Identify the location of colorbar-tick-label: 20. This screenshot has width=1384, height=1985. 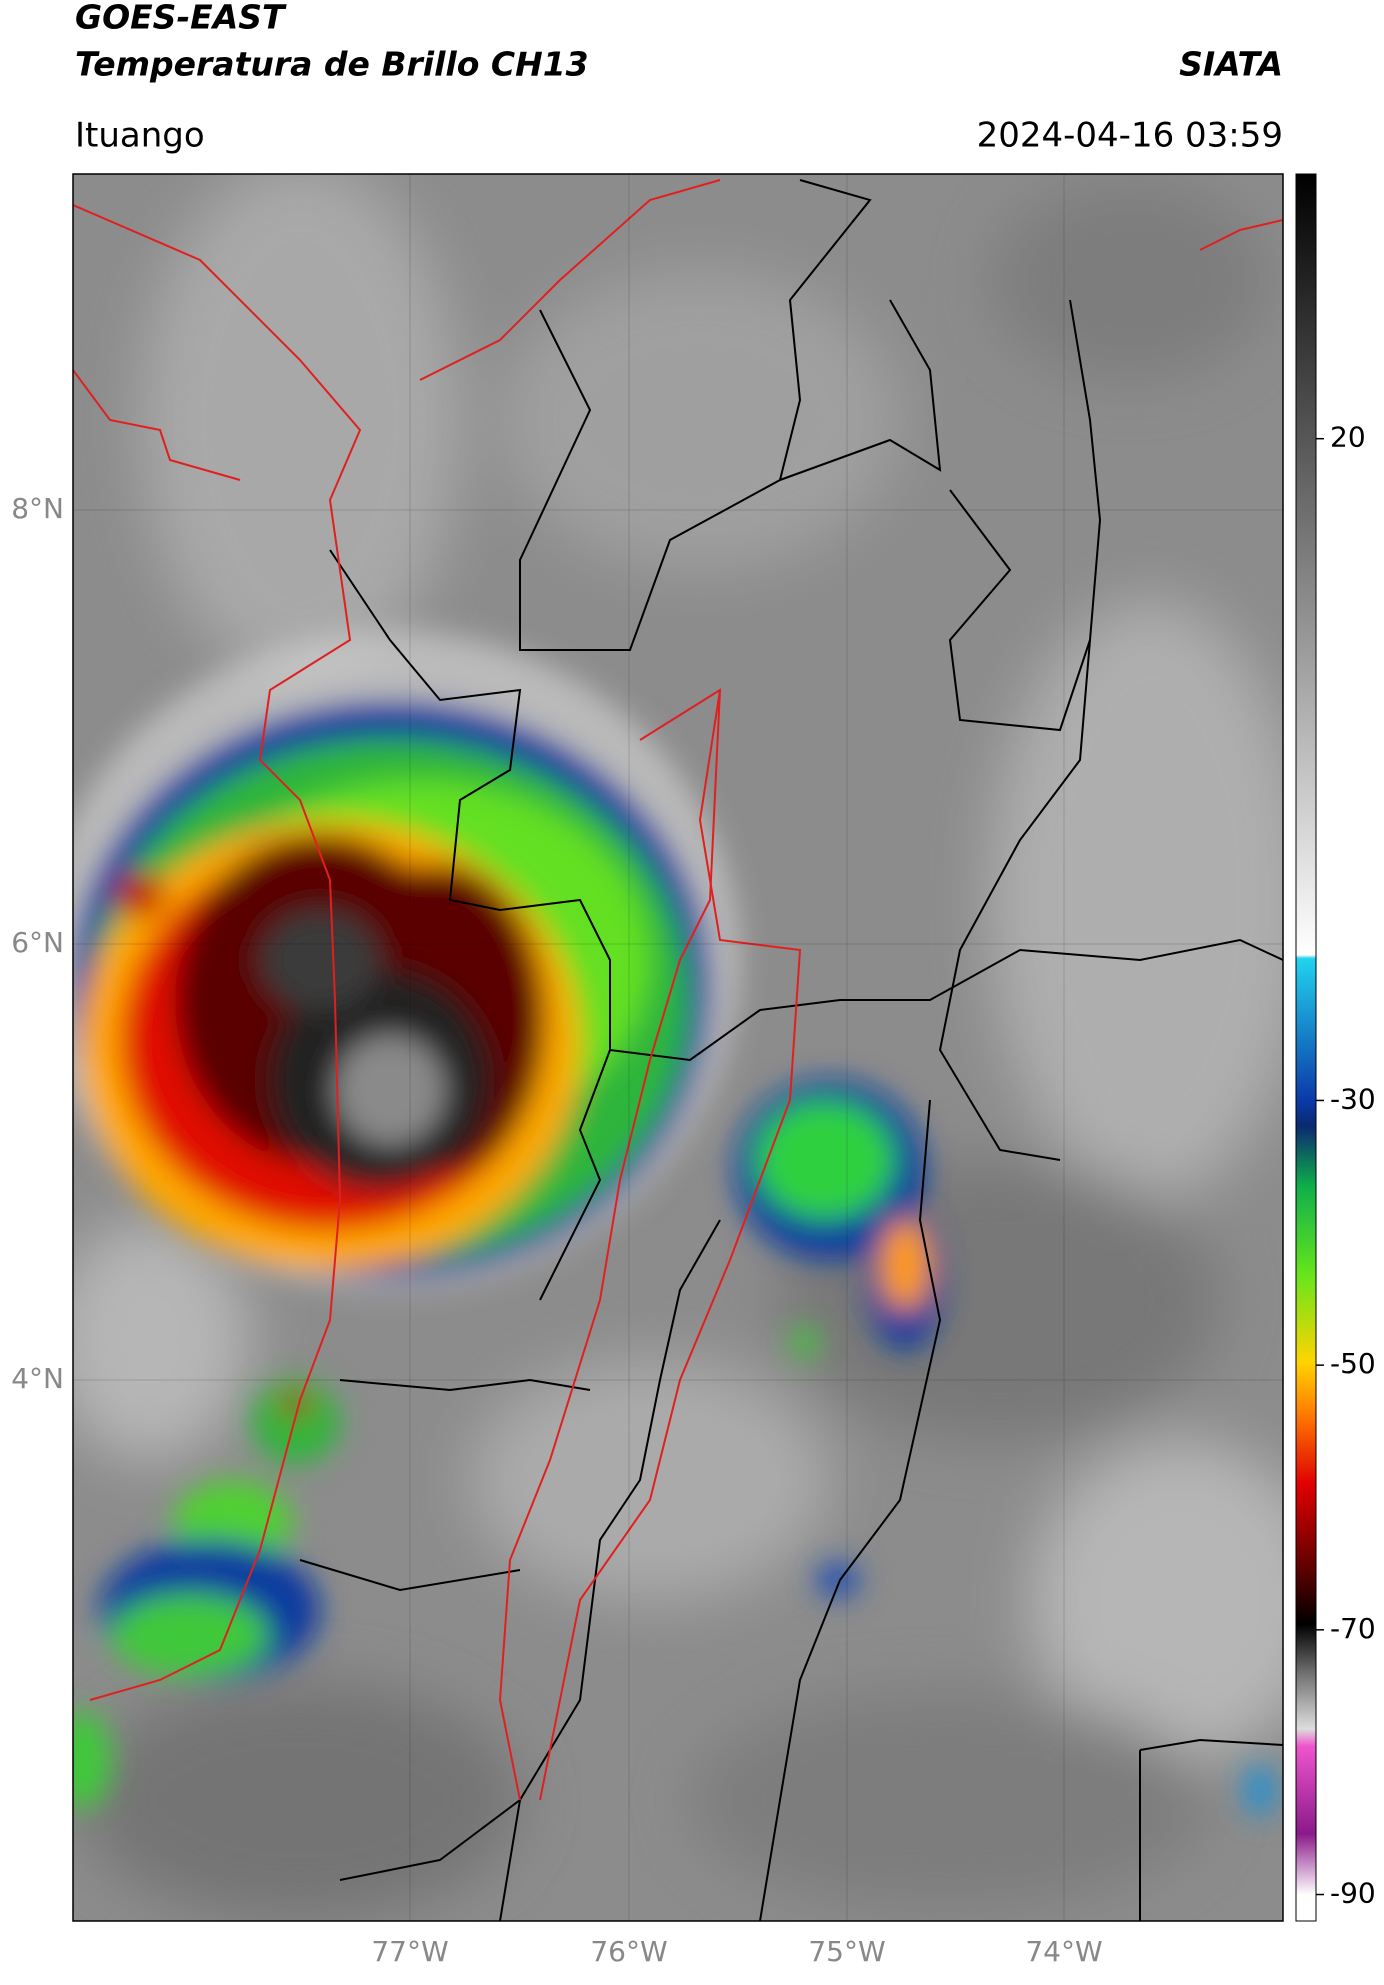
(1348, 437).